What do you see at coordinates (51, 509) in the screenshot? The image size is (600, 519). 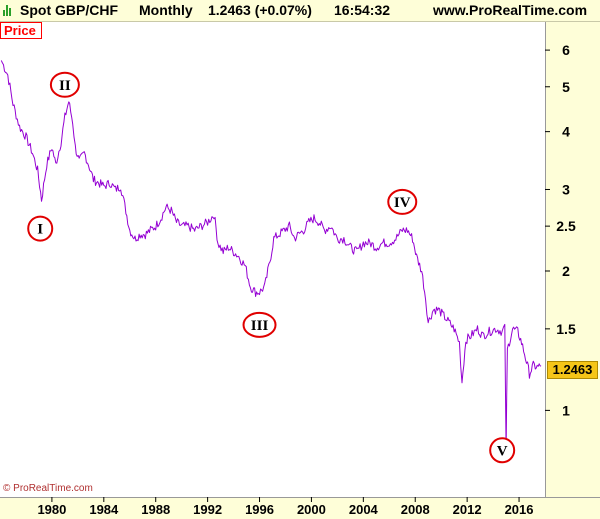 I see `x-tick-label: 1980` at bounding box center [51, 509].